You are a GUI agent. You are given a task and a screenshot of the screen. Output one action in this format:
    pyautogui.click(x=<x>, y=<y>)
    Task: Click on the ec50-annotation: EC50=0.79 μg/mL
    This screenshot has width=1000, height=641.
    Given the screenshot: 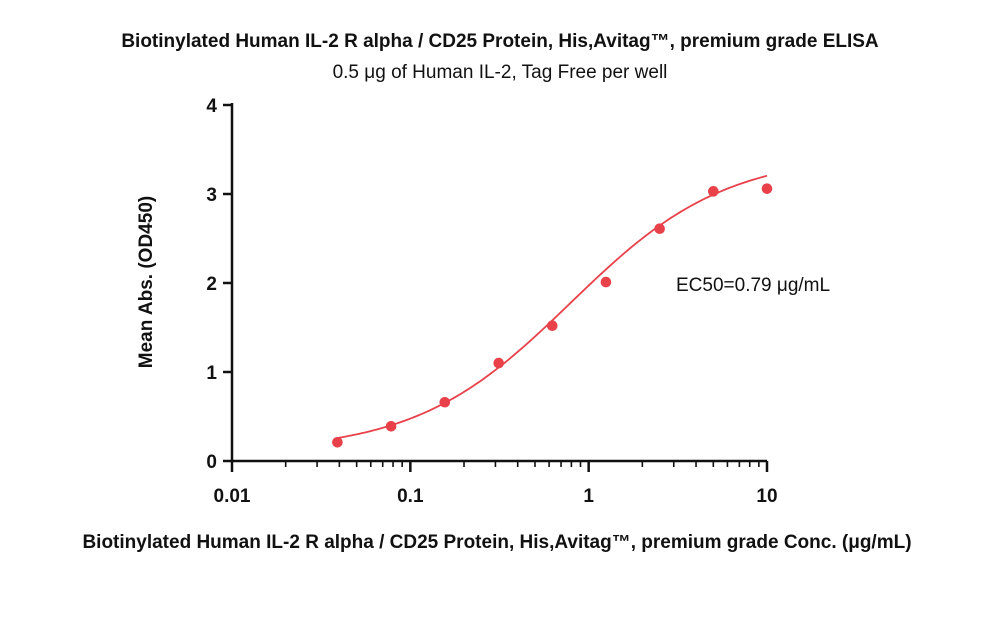 What is the action you would take?
    pyautogui.click(x=753, y=285)
    